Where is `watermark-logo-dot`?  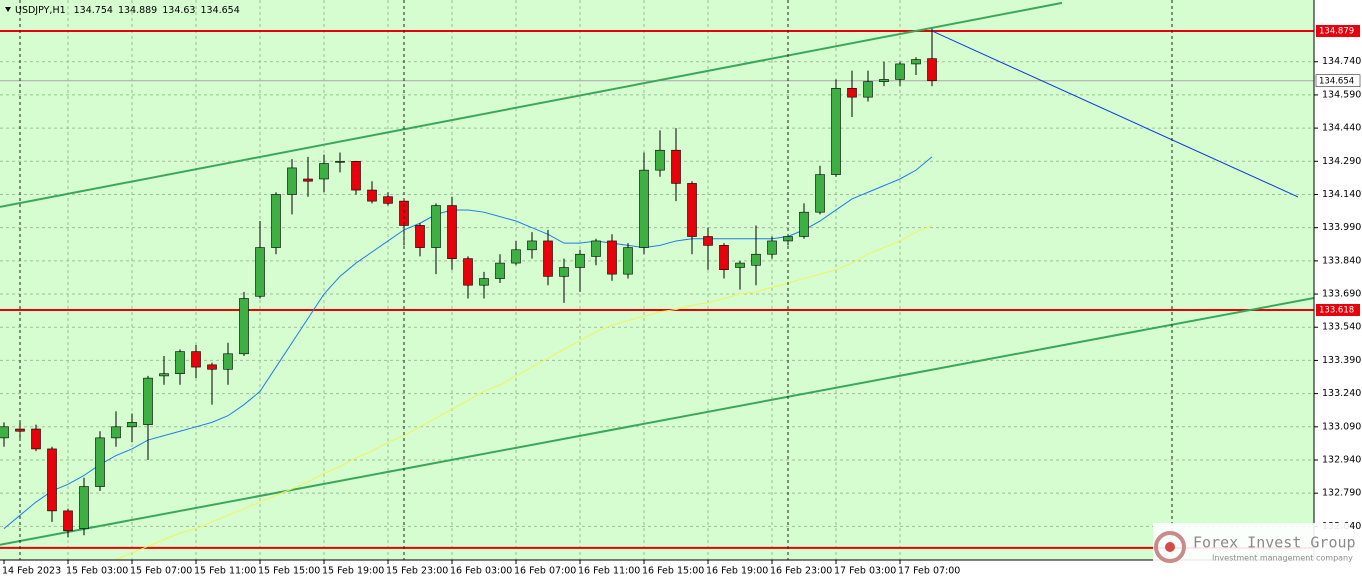 watermark-logo-dot is located at coordinates (1170, 547).